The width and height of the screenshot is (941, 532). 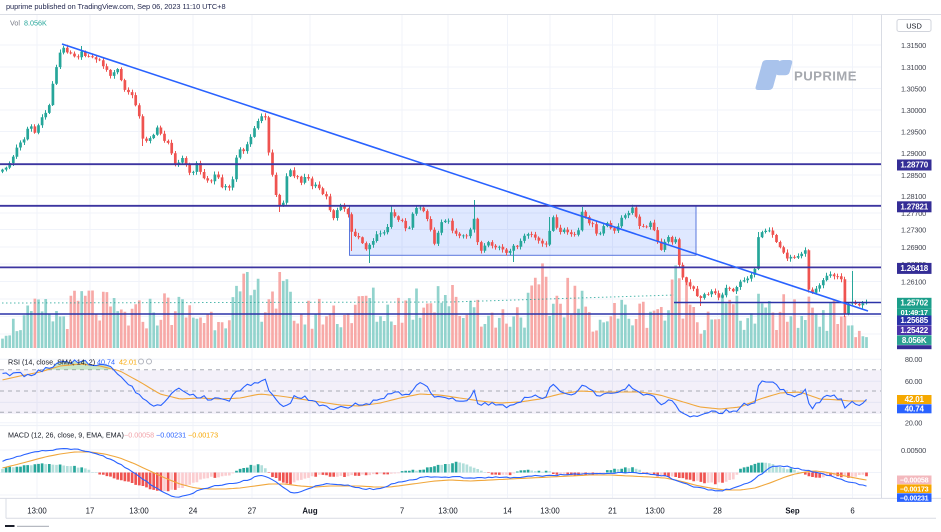 I want to click on svg-text: 17, so click(x=90, y=511).